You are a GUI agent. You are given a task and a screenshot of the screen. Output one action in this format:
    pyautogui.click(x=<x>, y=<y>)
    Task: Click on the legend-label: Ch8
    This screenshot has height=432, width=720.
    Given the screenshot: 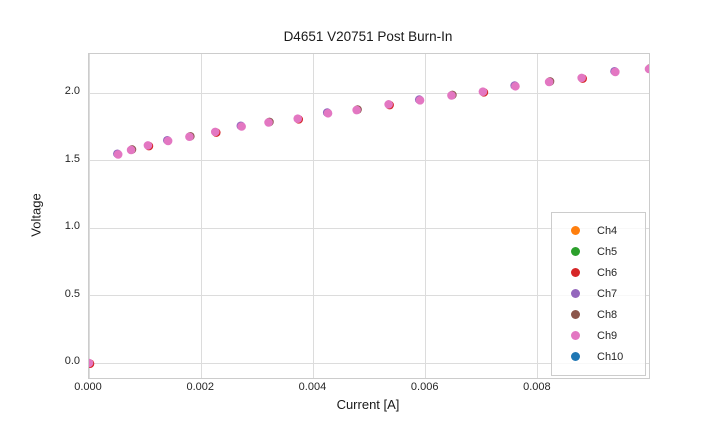 What is the action you would take?
    pyautogui.click(x=607, y=314)
    